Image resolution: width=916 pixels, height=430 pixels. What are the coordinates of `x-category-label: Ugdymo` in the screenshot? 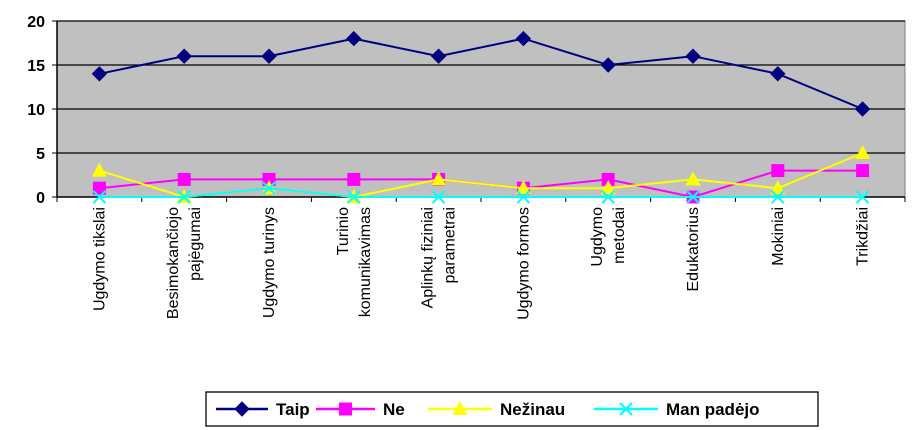 It's located at (597, 237).